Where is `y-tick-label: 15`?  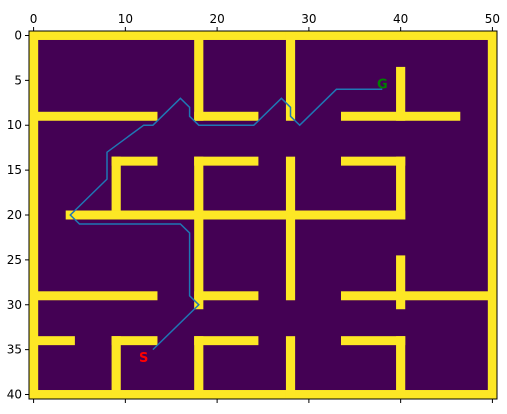
y-tick-label: 15 is located at coordinates (14, 170).